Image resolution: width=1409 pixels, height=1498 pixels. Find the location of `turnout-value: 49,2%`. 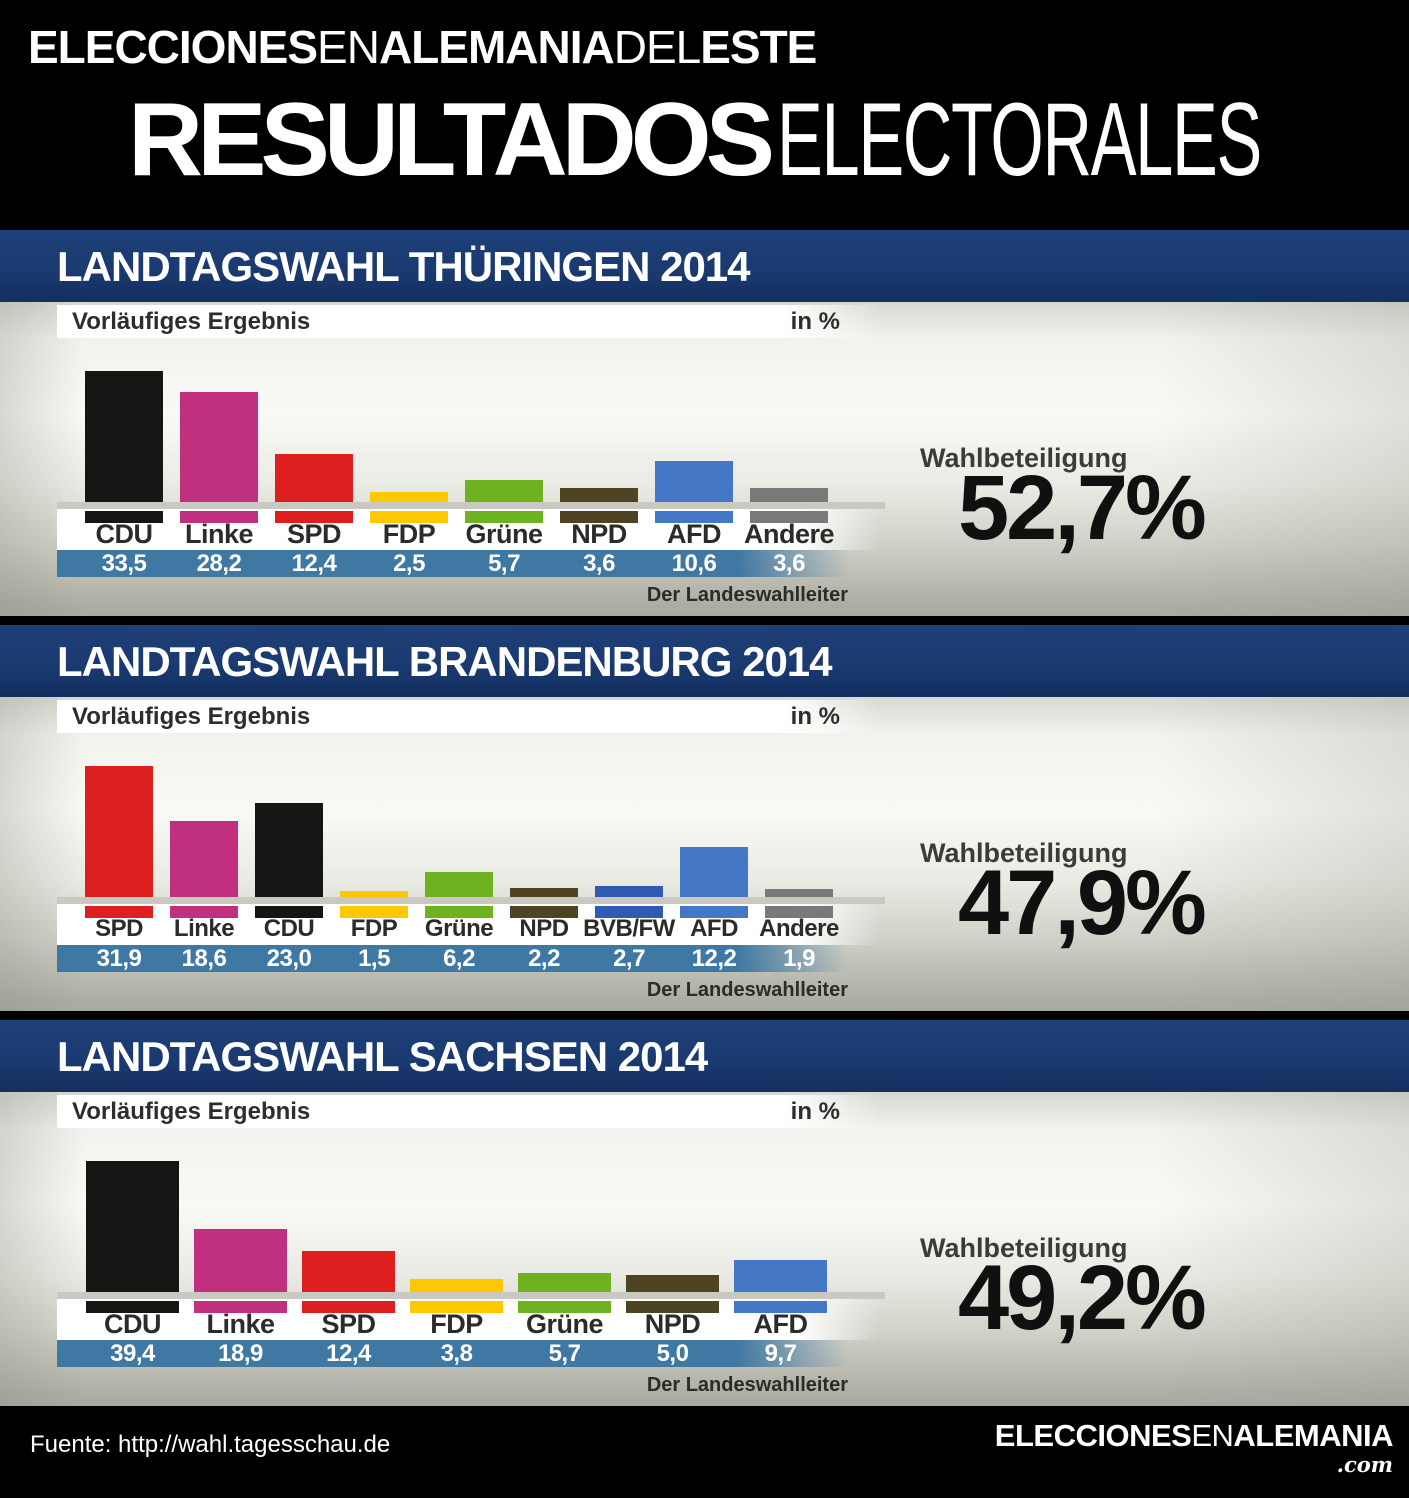

turnout-value: 49,2% is located at coordinates (1082, 1298).